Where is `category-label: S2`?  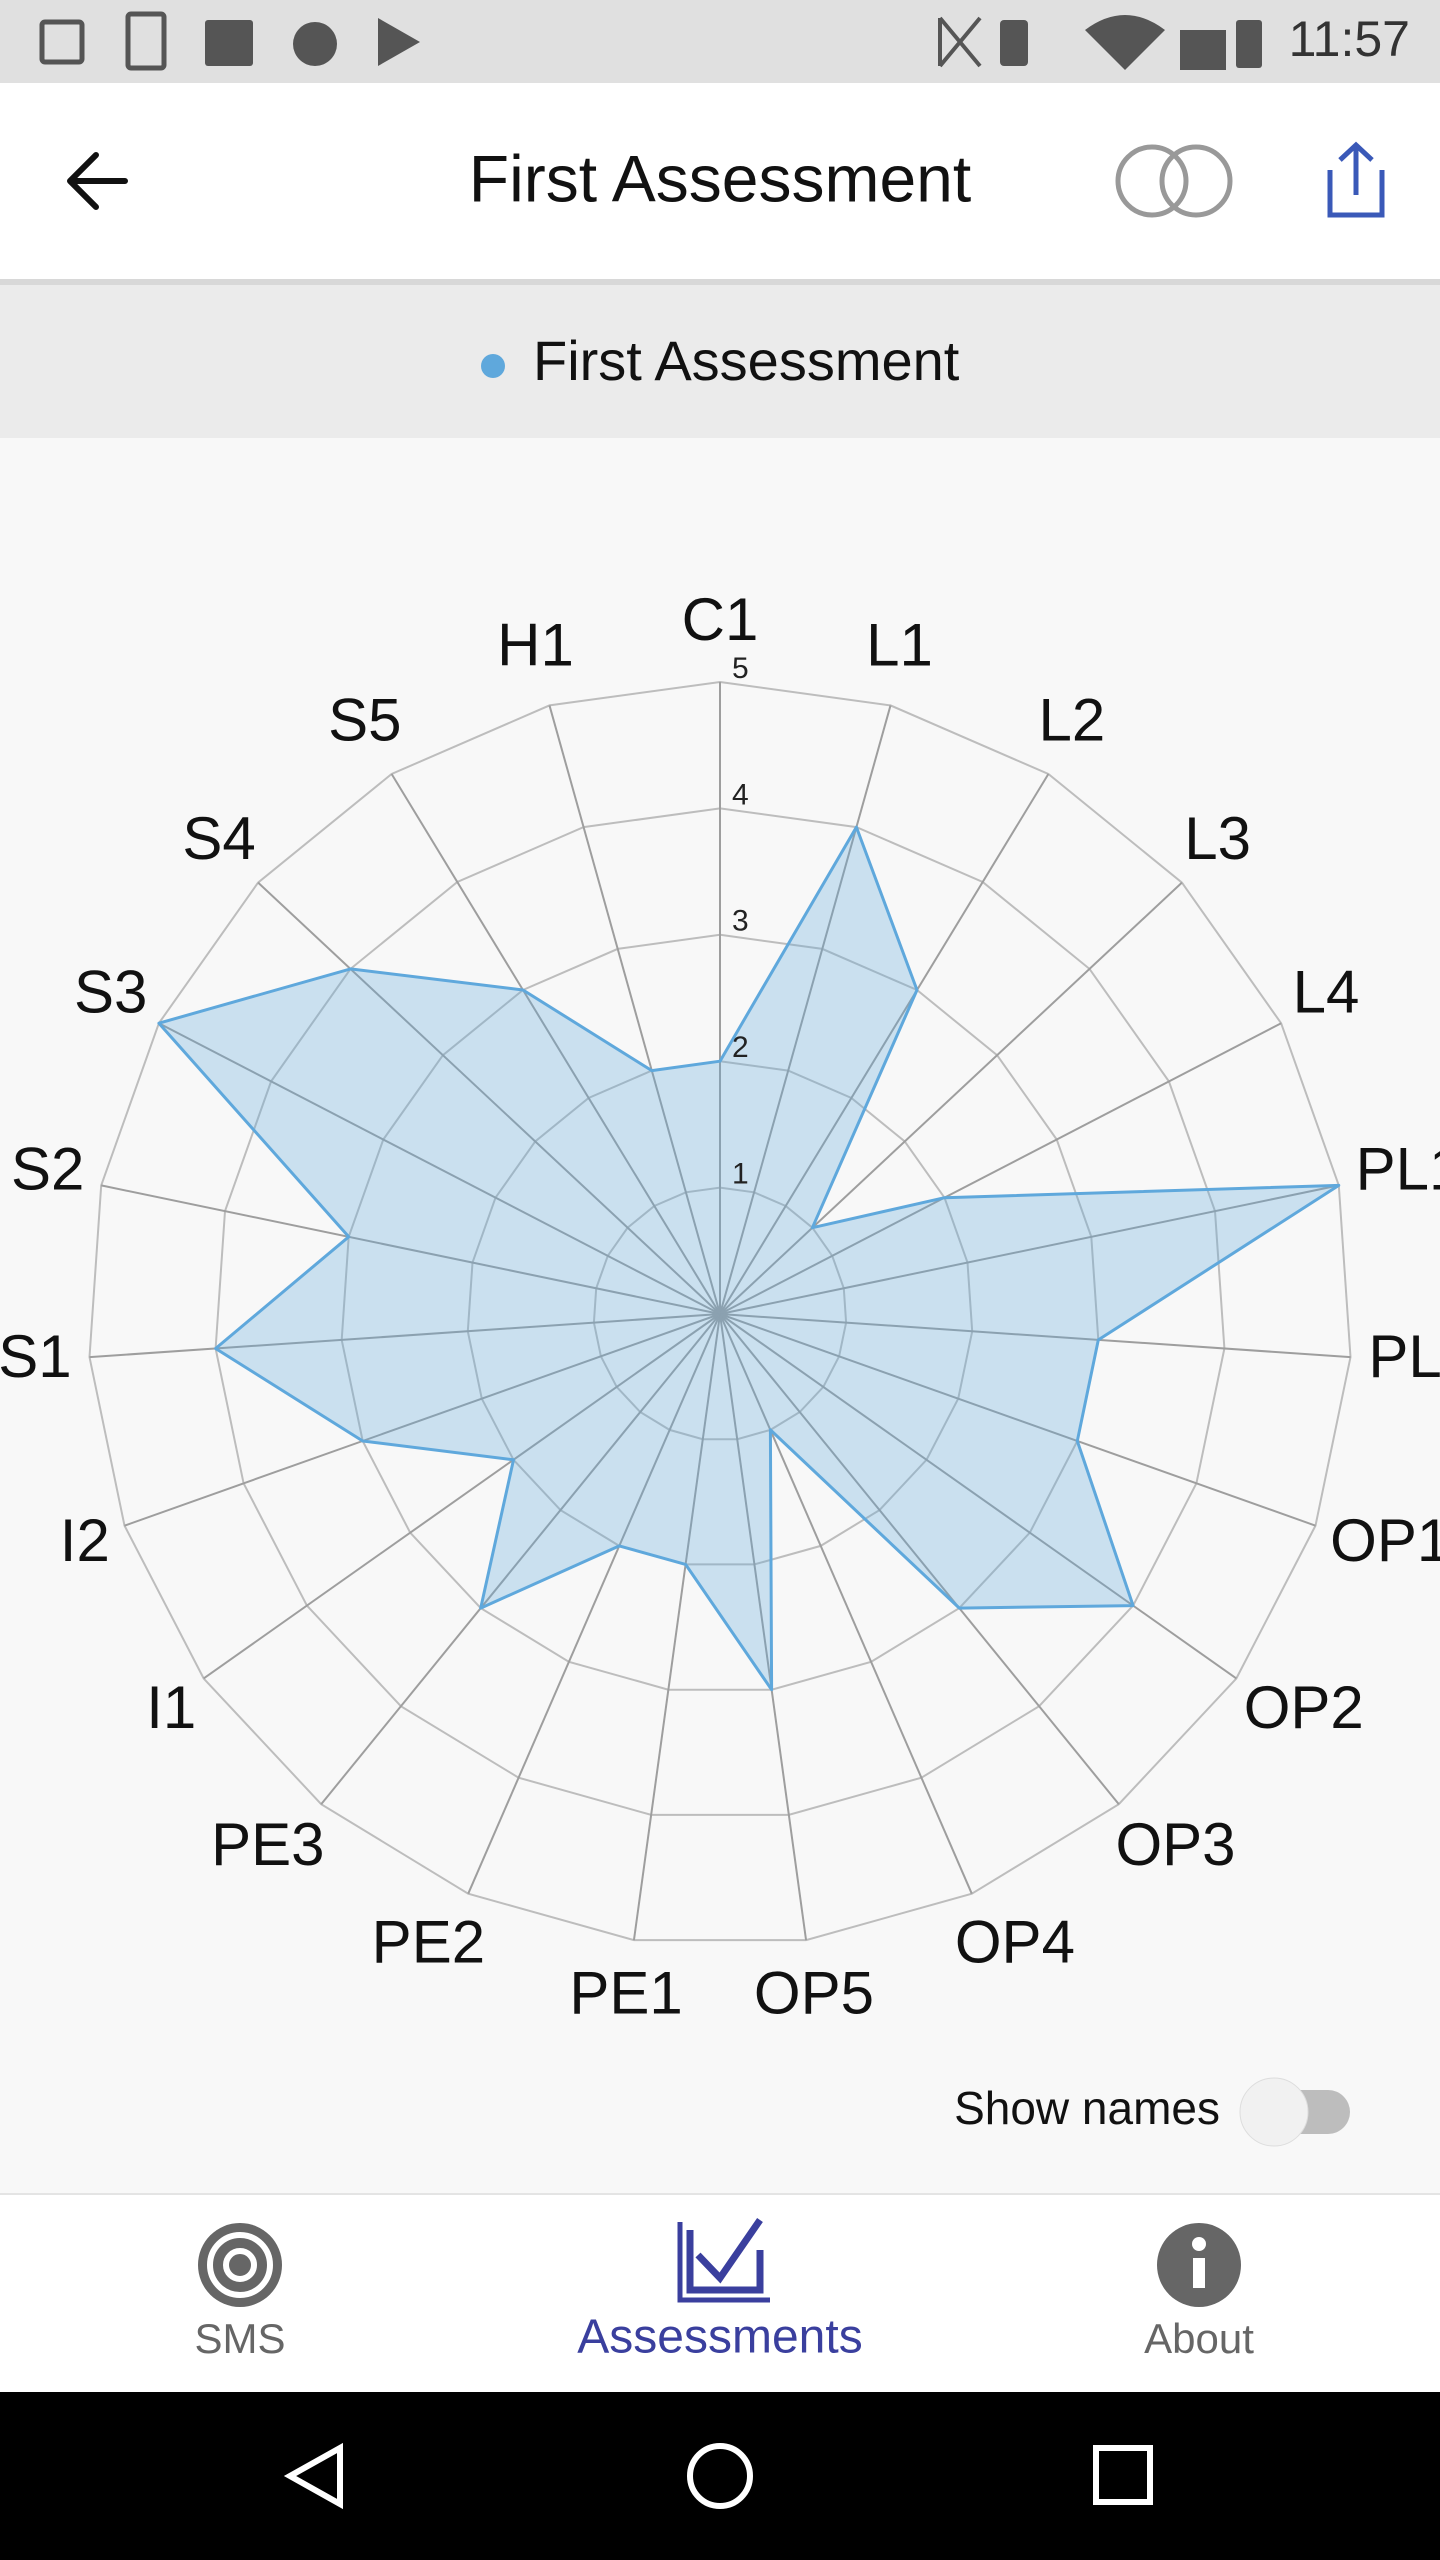 category-label: S2 is located at coordinates (47, 1168).